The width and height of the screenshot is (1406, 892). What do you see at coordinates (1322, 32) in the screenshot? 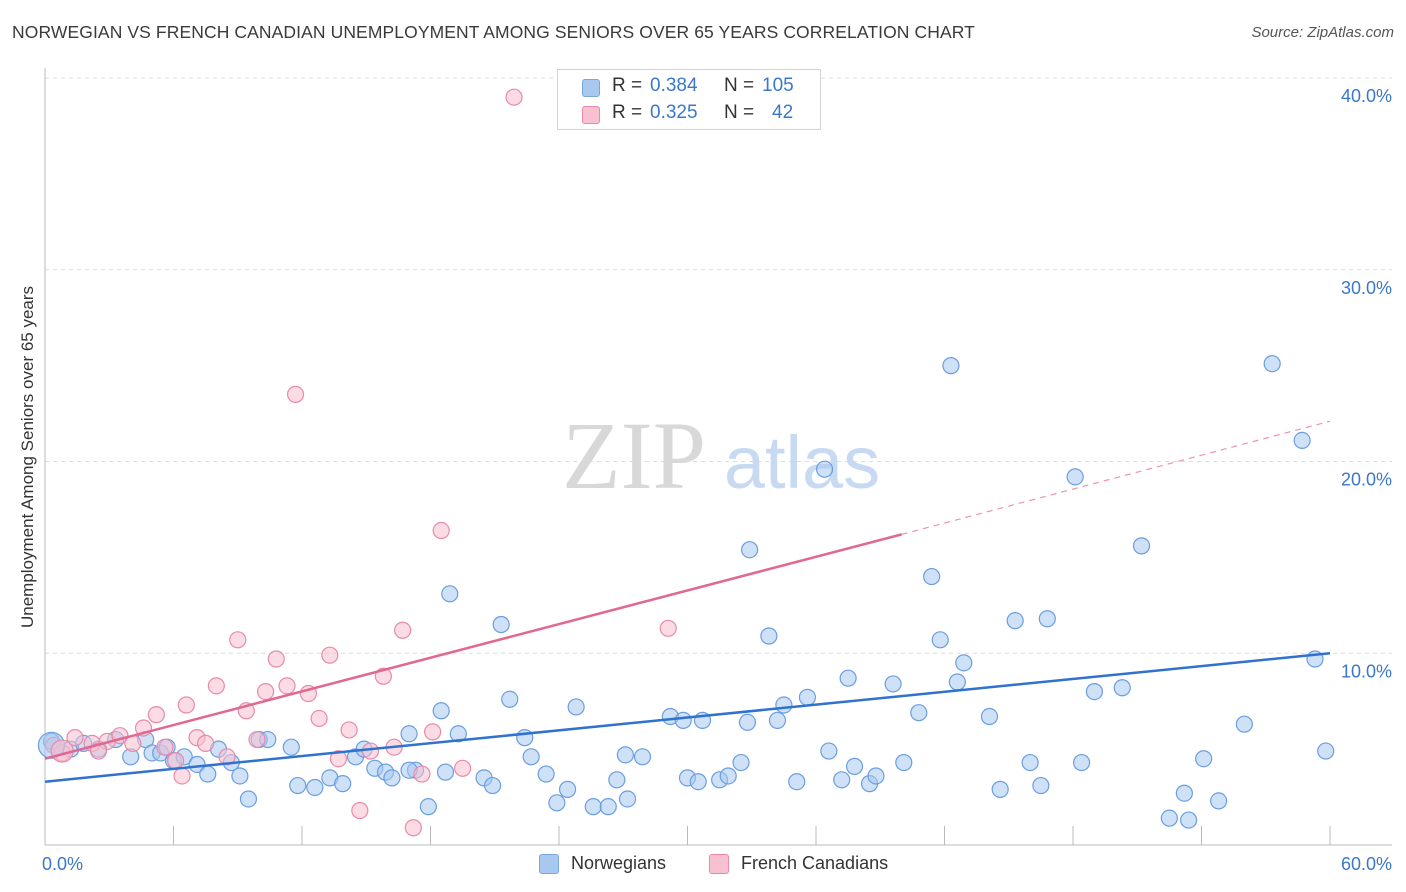
I see `source-label: Source: ZipAtlas.com` at bounding box center [1322, 32].